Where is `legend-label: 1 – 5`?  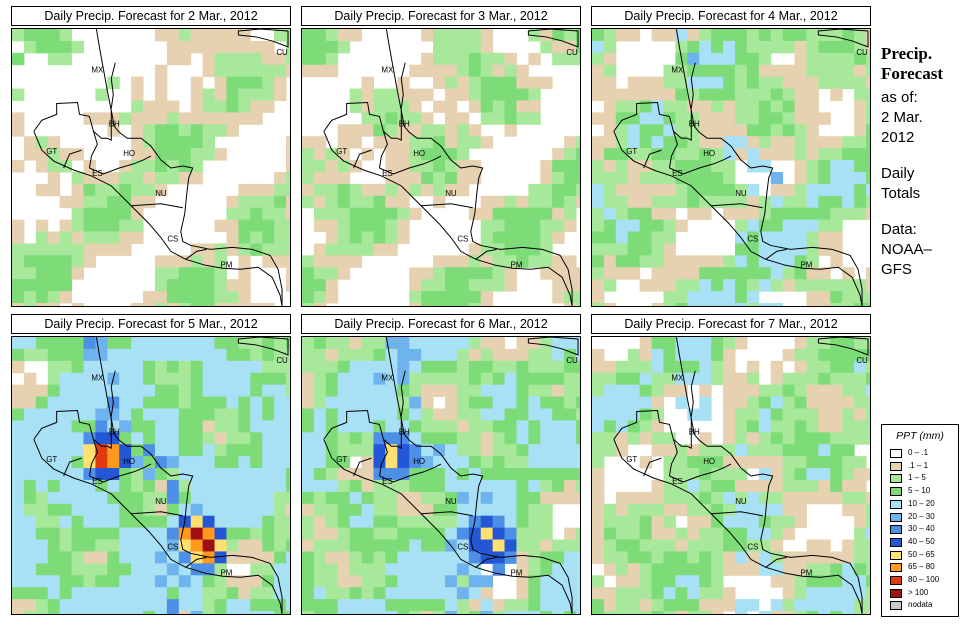
legend-label: 1 – 5 is located at coordinates (917, 478).